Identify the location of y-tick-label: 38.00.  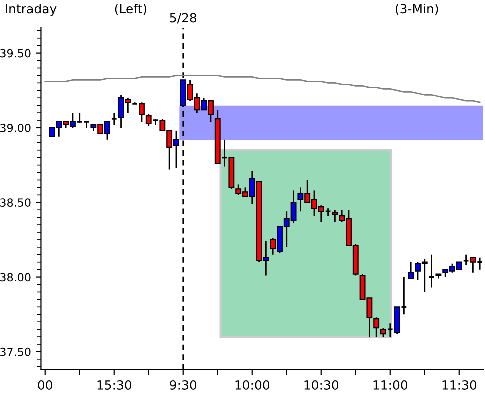
(15, 277).